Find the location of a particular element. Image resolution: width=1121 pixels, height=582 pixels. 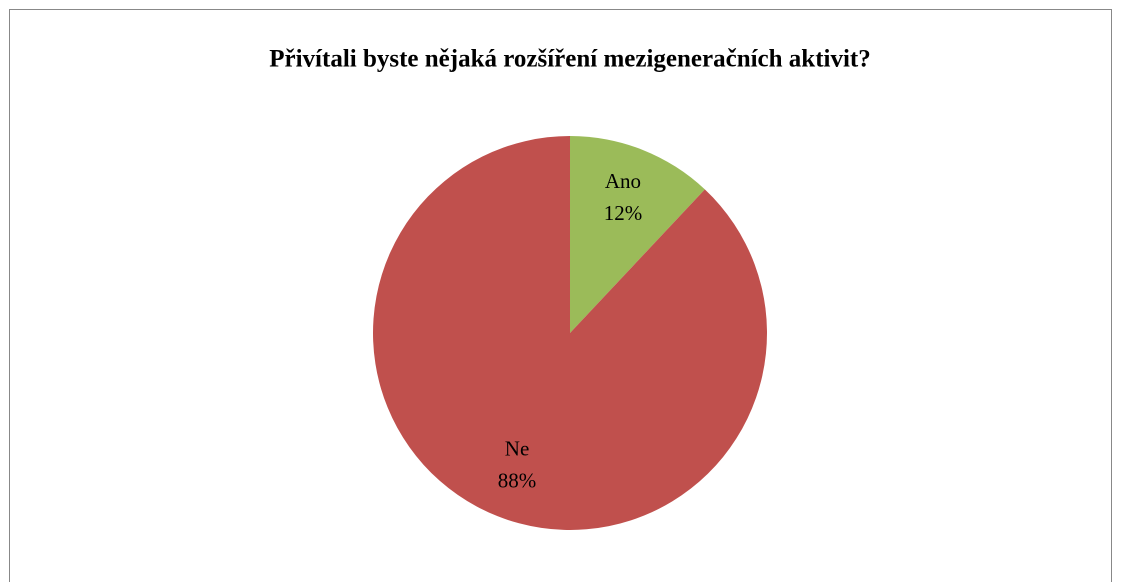

slice-value-label: 88% is located at coordinates (517, 481).